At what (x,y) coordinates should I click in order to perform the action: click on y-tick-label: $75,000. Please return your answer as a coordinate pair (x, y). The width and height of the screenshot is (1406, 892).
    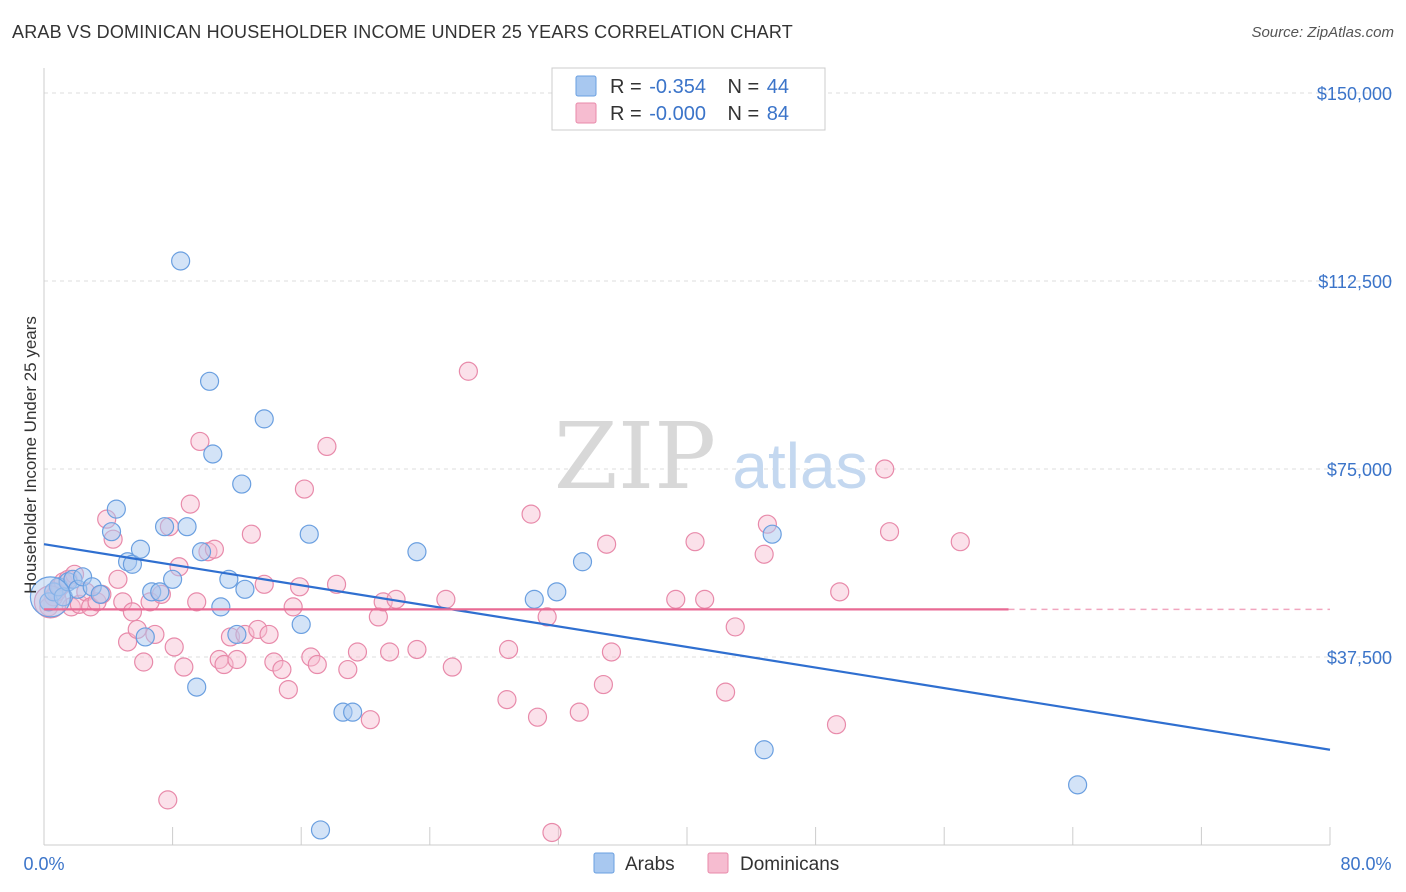
    Looking at the image, I should click on (1359, 470).